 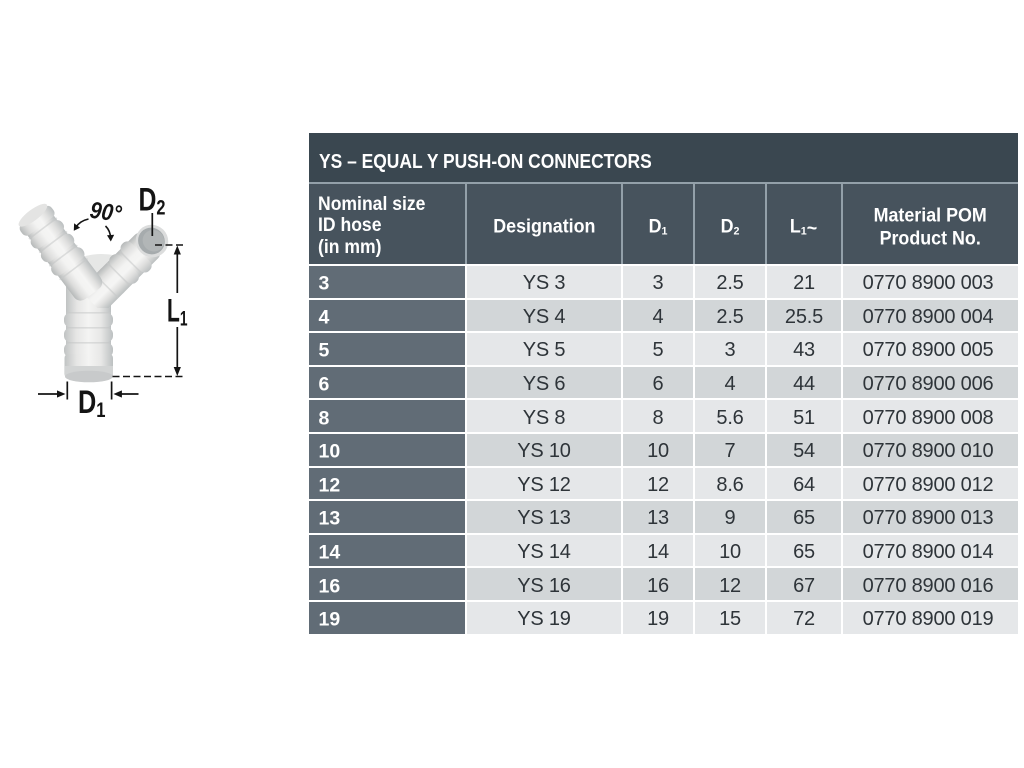 What do you see at coordinates (105, 212) in the screenshot?
I see `svg-text: 90°` at bounding box center [105, 212].